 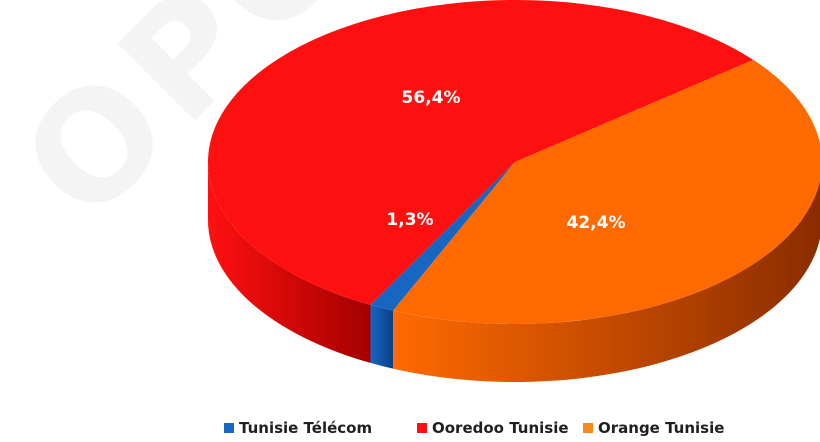 I want to click on data-label-orange-tunisie: 42,4%, so click(x=596, y=223).